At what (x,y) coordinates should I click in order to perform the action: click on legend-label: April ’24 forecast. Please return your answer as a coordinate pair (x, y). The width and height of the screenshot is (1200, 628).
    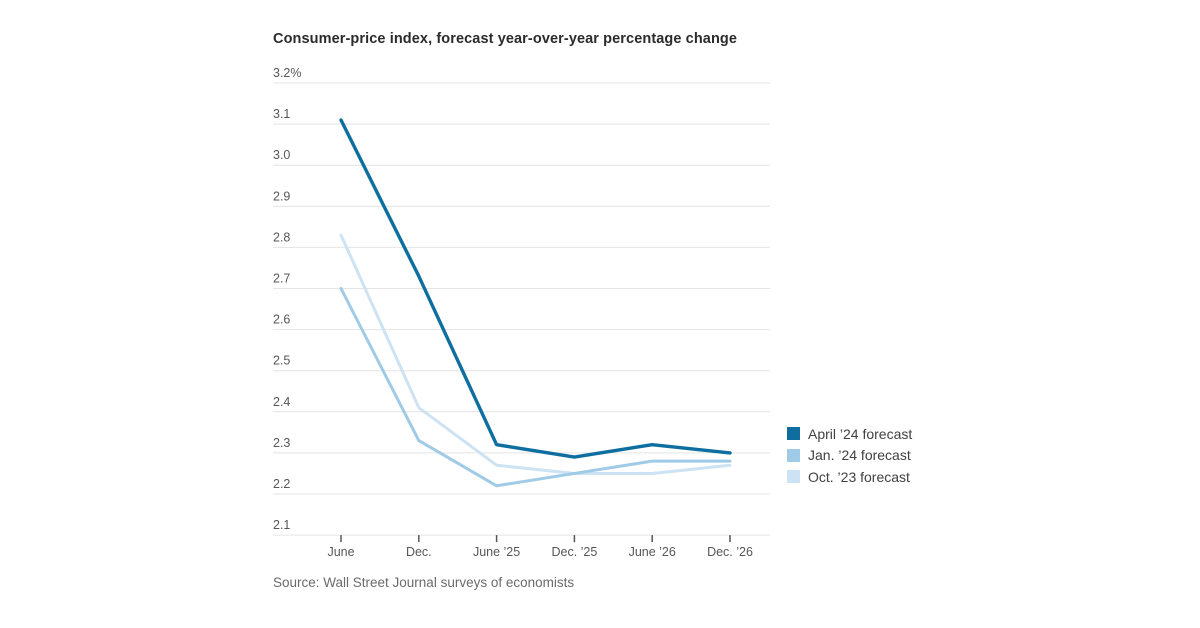
    Looking at the image, I should click on (860, 433).